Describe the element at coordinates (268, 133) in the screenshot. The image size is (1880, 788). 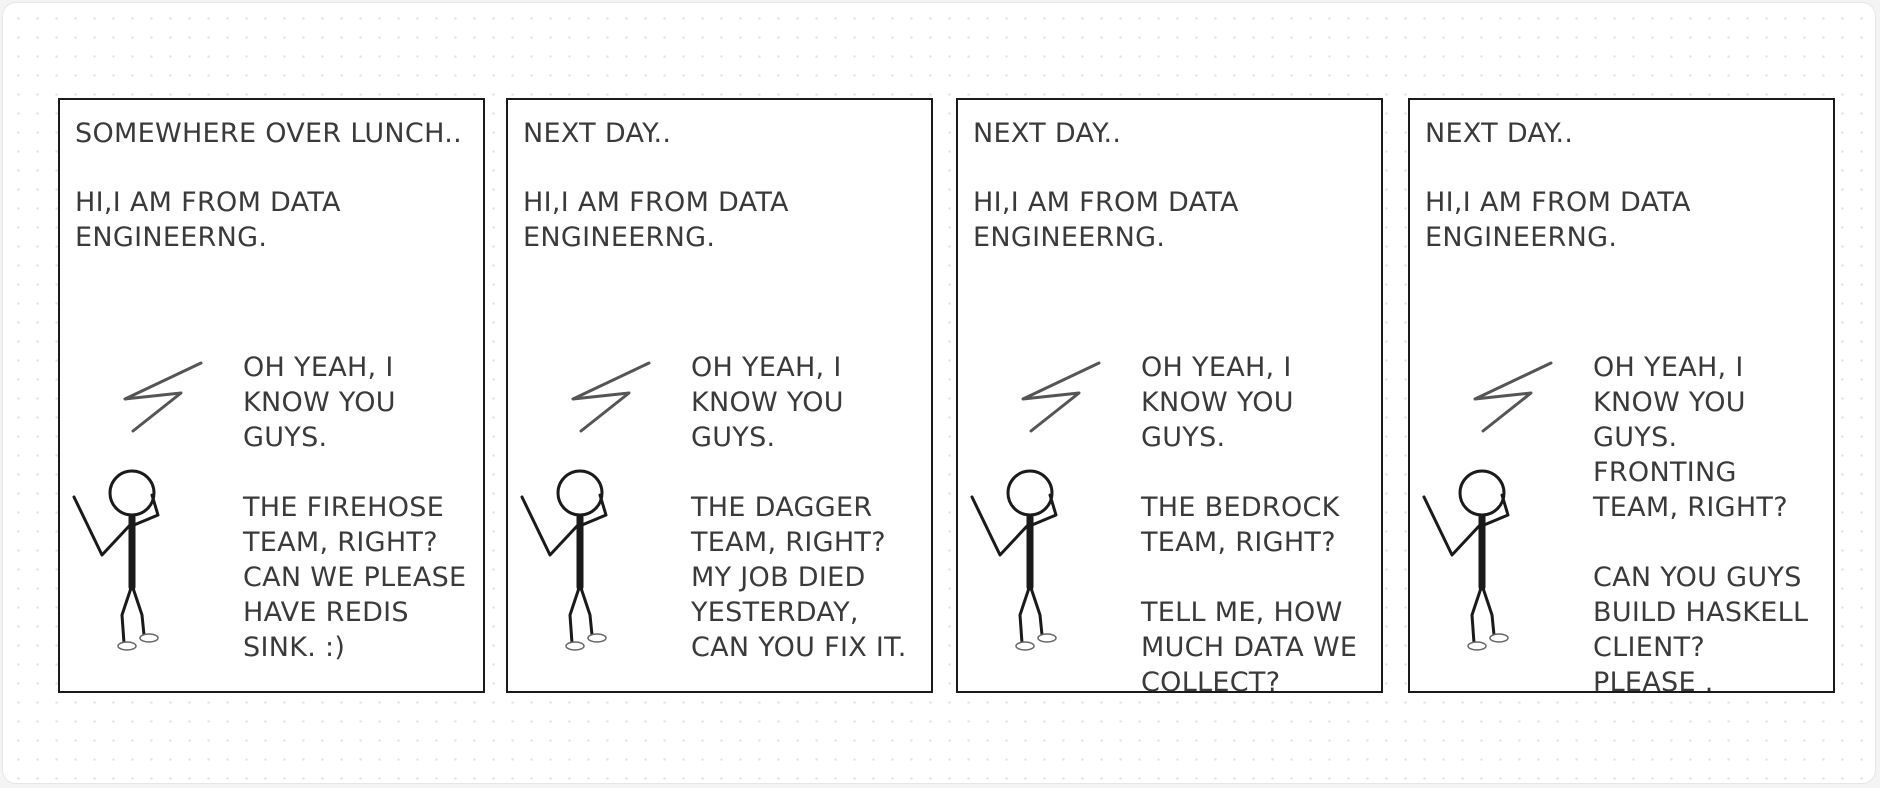
I see `panel-caption: SOMEWHERE OVER LUNCH..` at that location.